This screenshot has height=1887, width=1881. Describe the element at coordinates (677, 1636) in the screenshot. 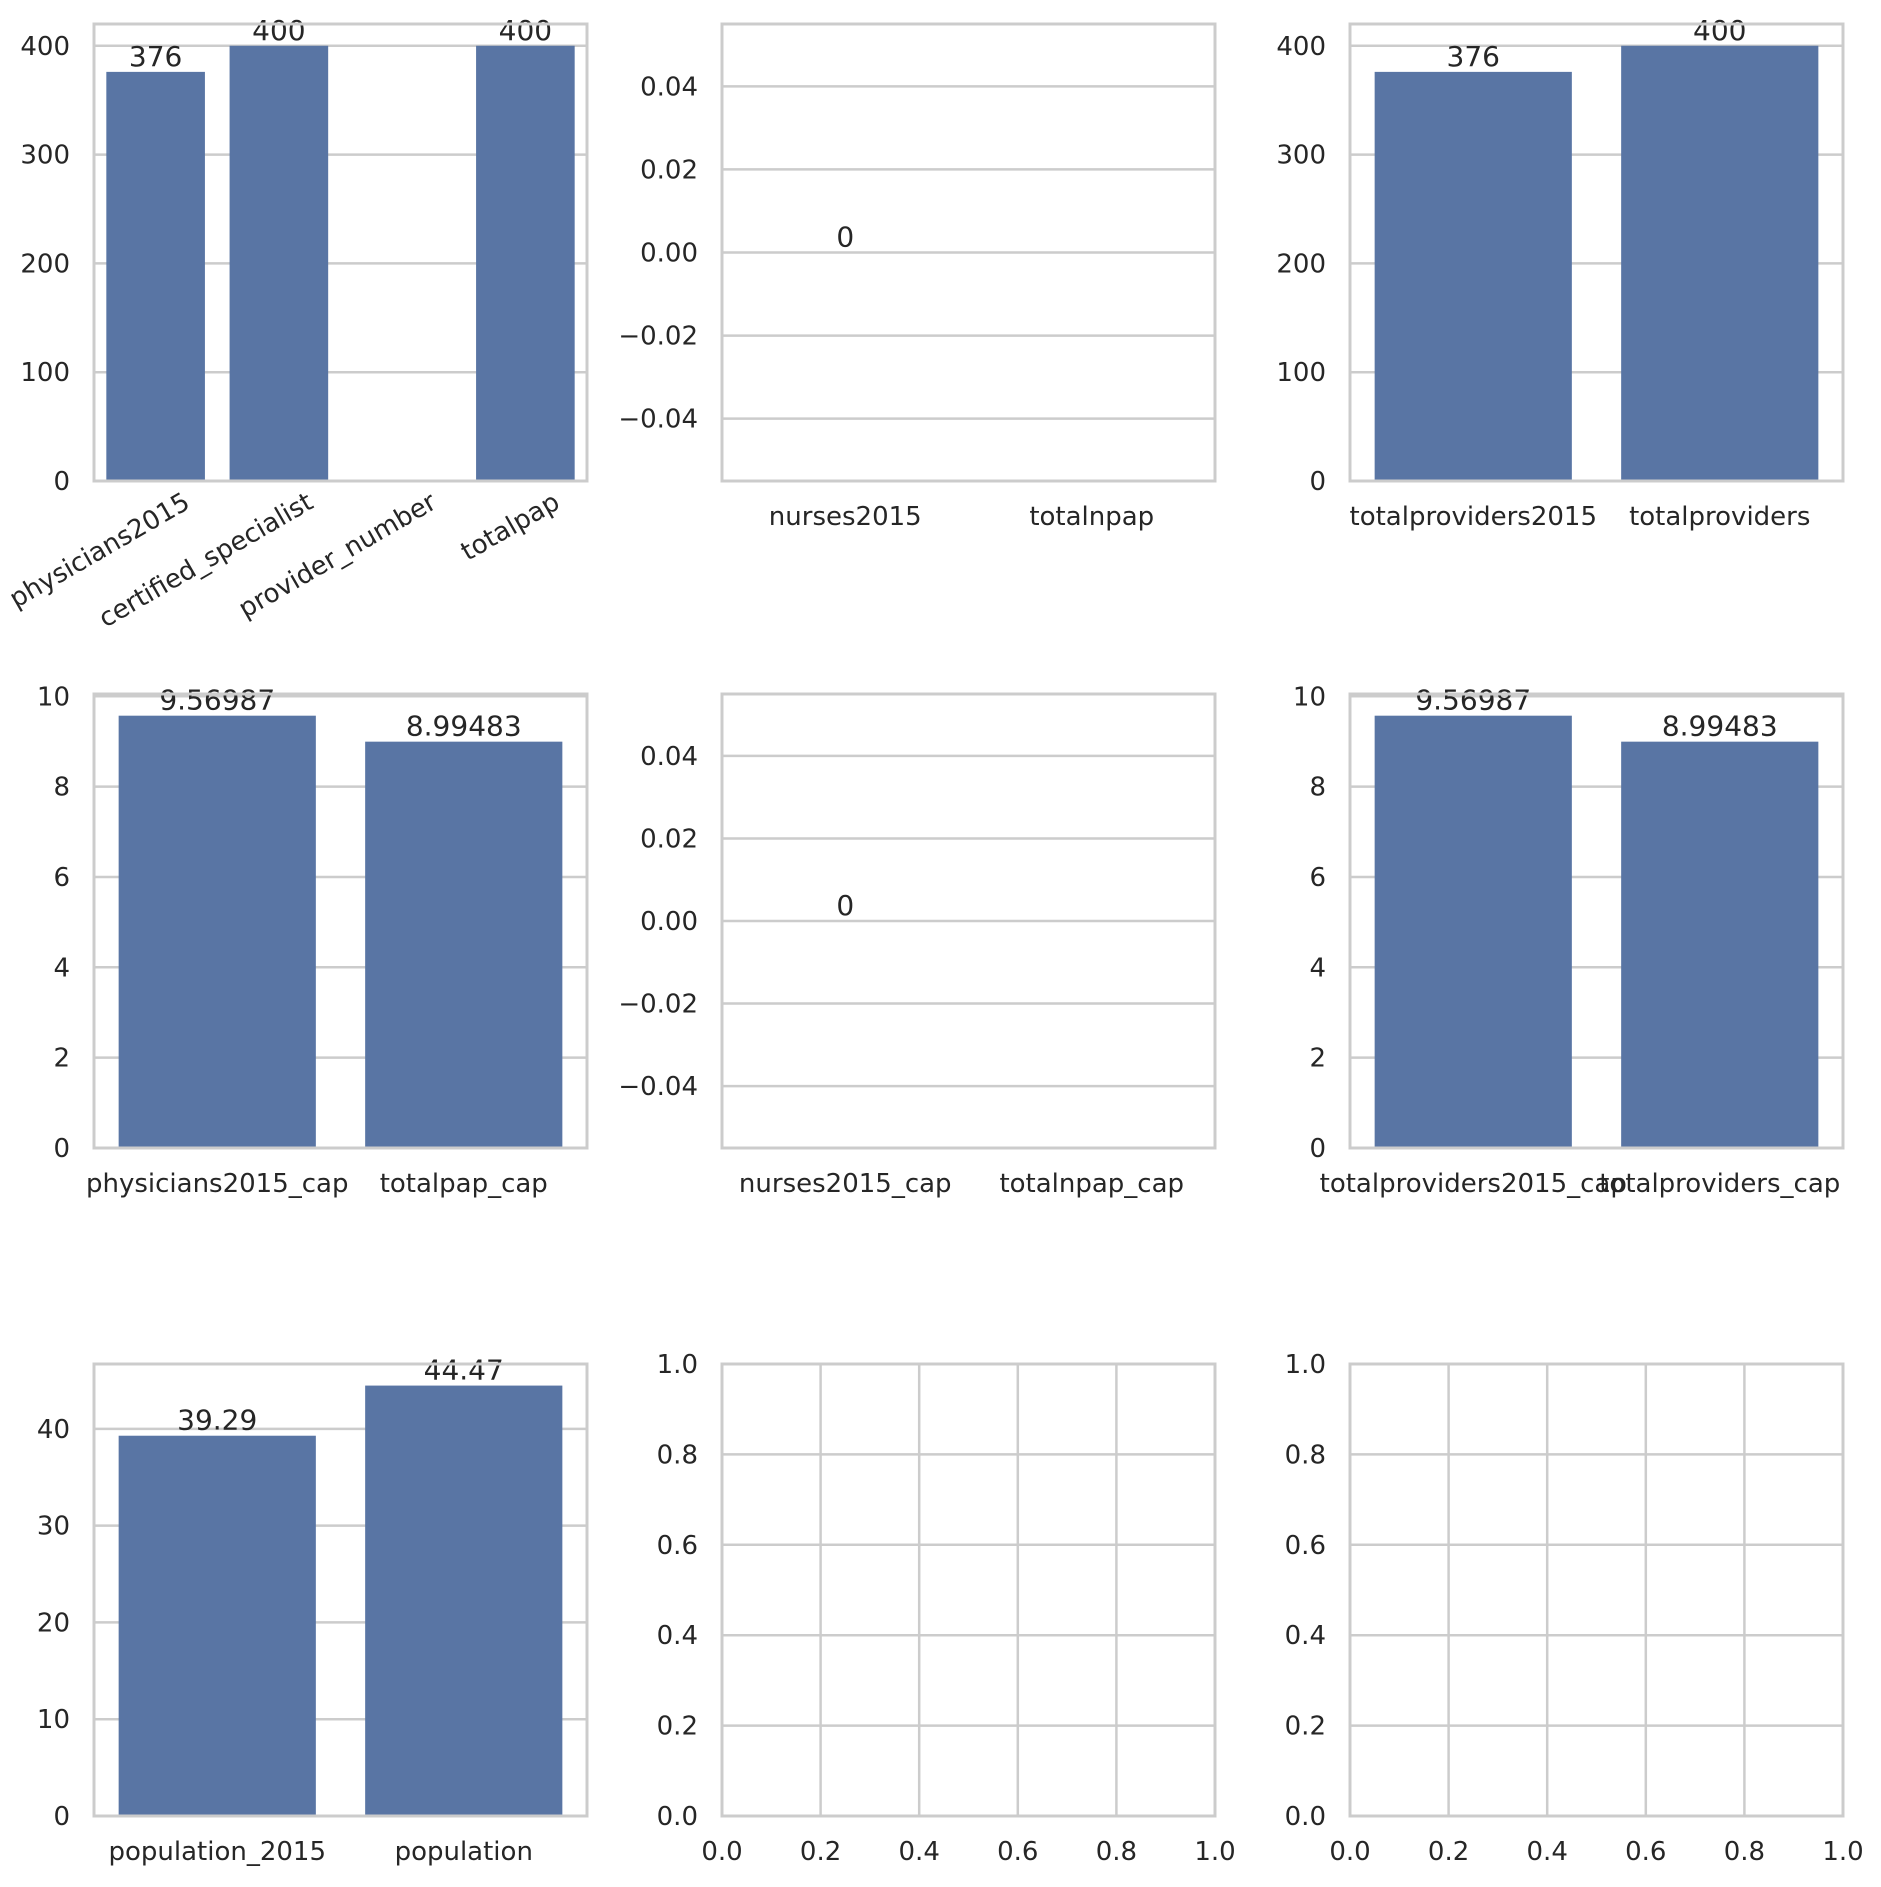

I see `y-tick-label: 0.4` at that location.